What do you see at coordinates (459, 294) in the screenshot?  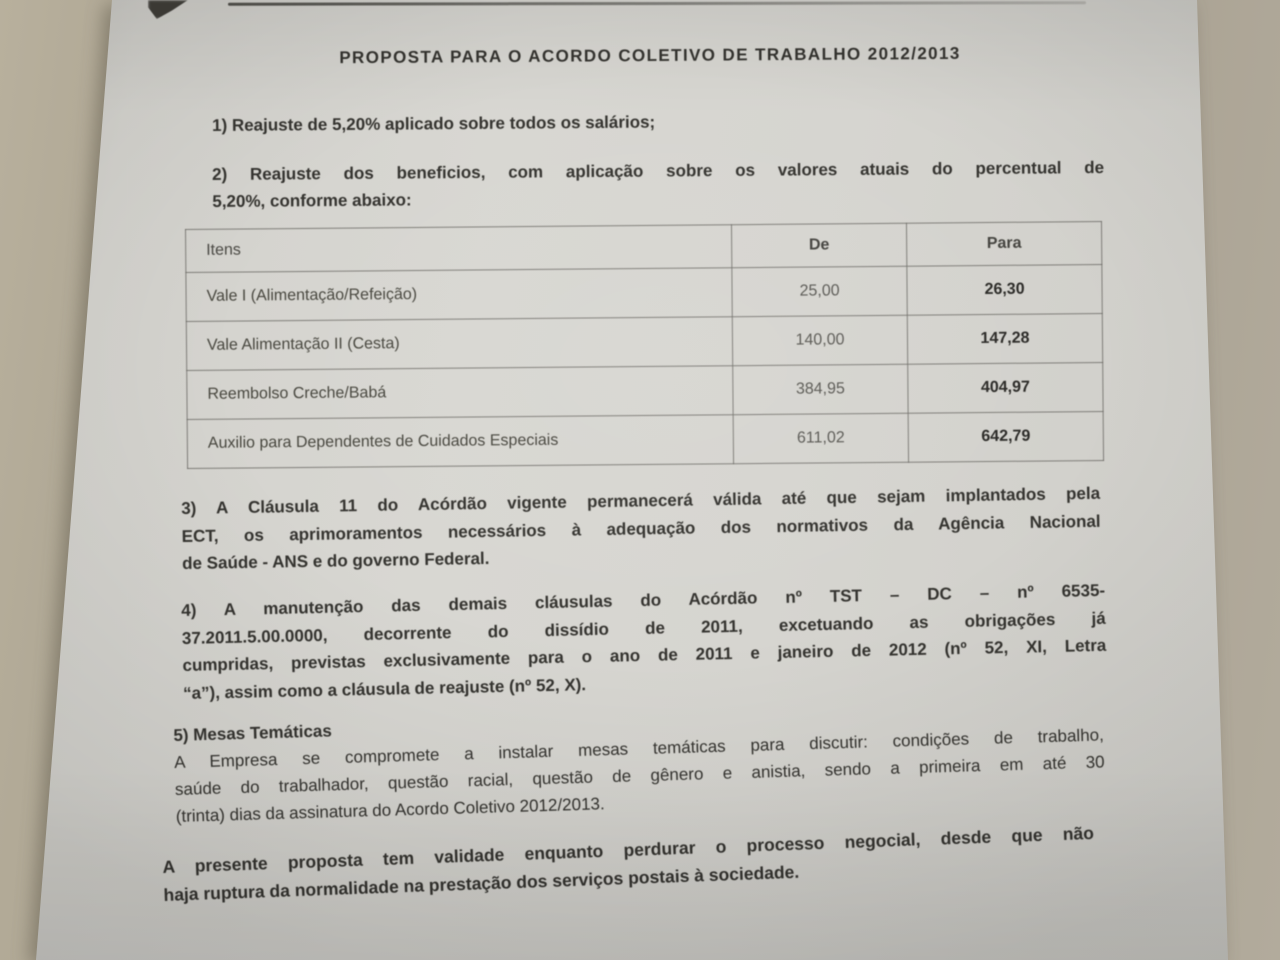 I see `benefit-name: Vale I (Alimentação/Refeição)` at bounding box center [459, 294].